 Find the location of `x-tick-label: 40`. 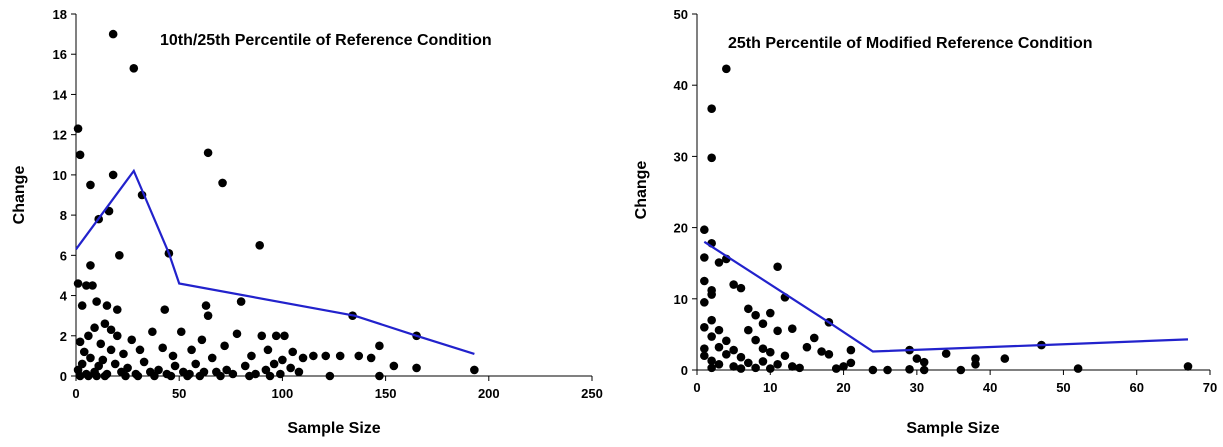

x-tick-label: 40 is located at coordinates (990, 387).